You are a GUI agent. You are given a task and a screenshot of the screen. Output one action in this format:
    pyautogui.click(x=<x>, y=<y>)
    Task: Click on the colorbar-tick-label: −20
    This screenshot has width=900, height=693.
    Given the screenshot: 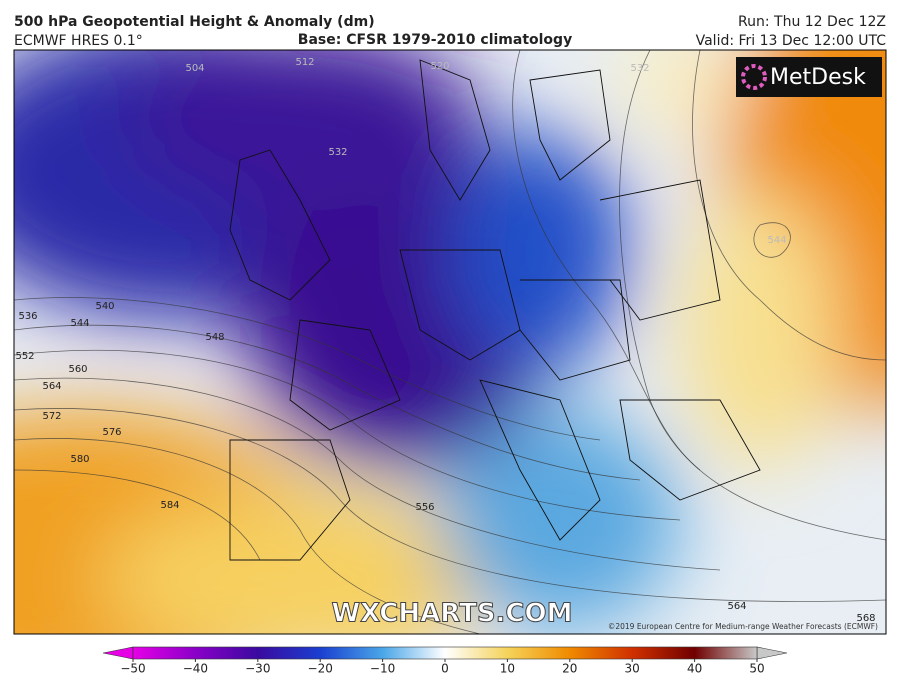 What is the action you would take?
    pyautogui.click(x=320, y=669)
    